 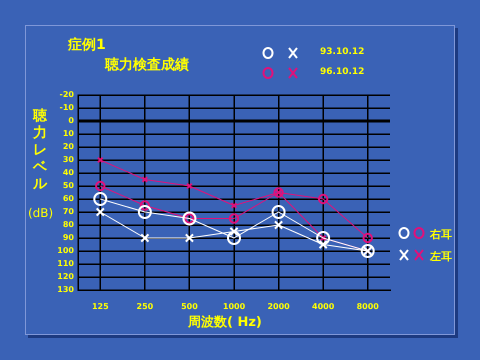 What do you see at coordinates (71, 121) in the screenshot?
I see `y-tick-label: 0` at bounding box center [71, 121].